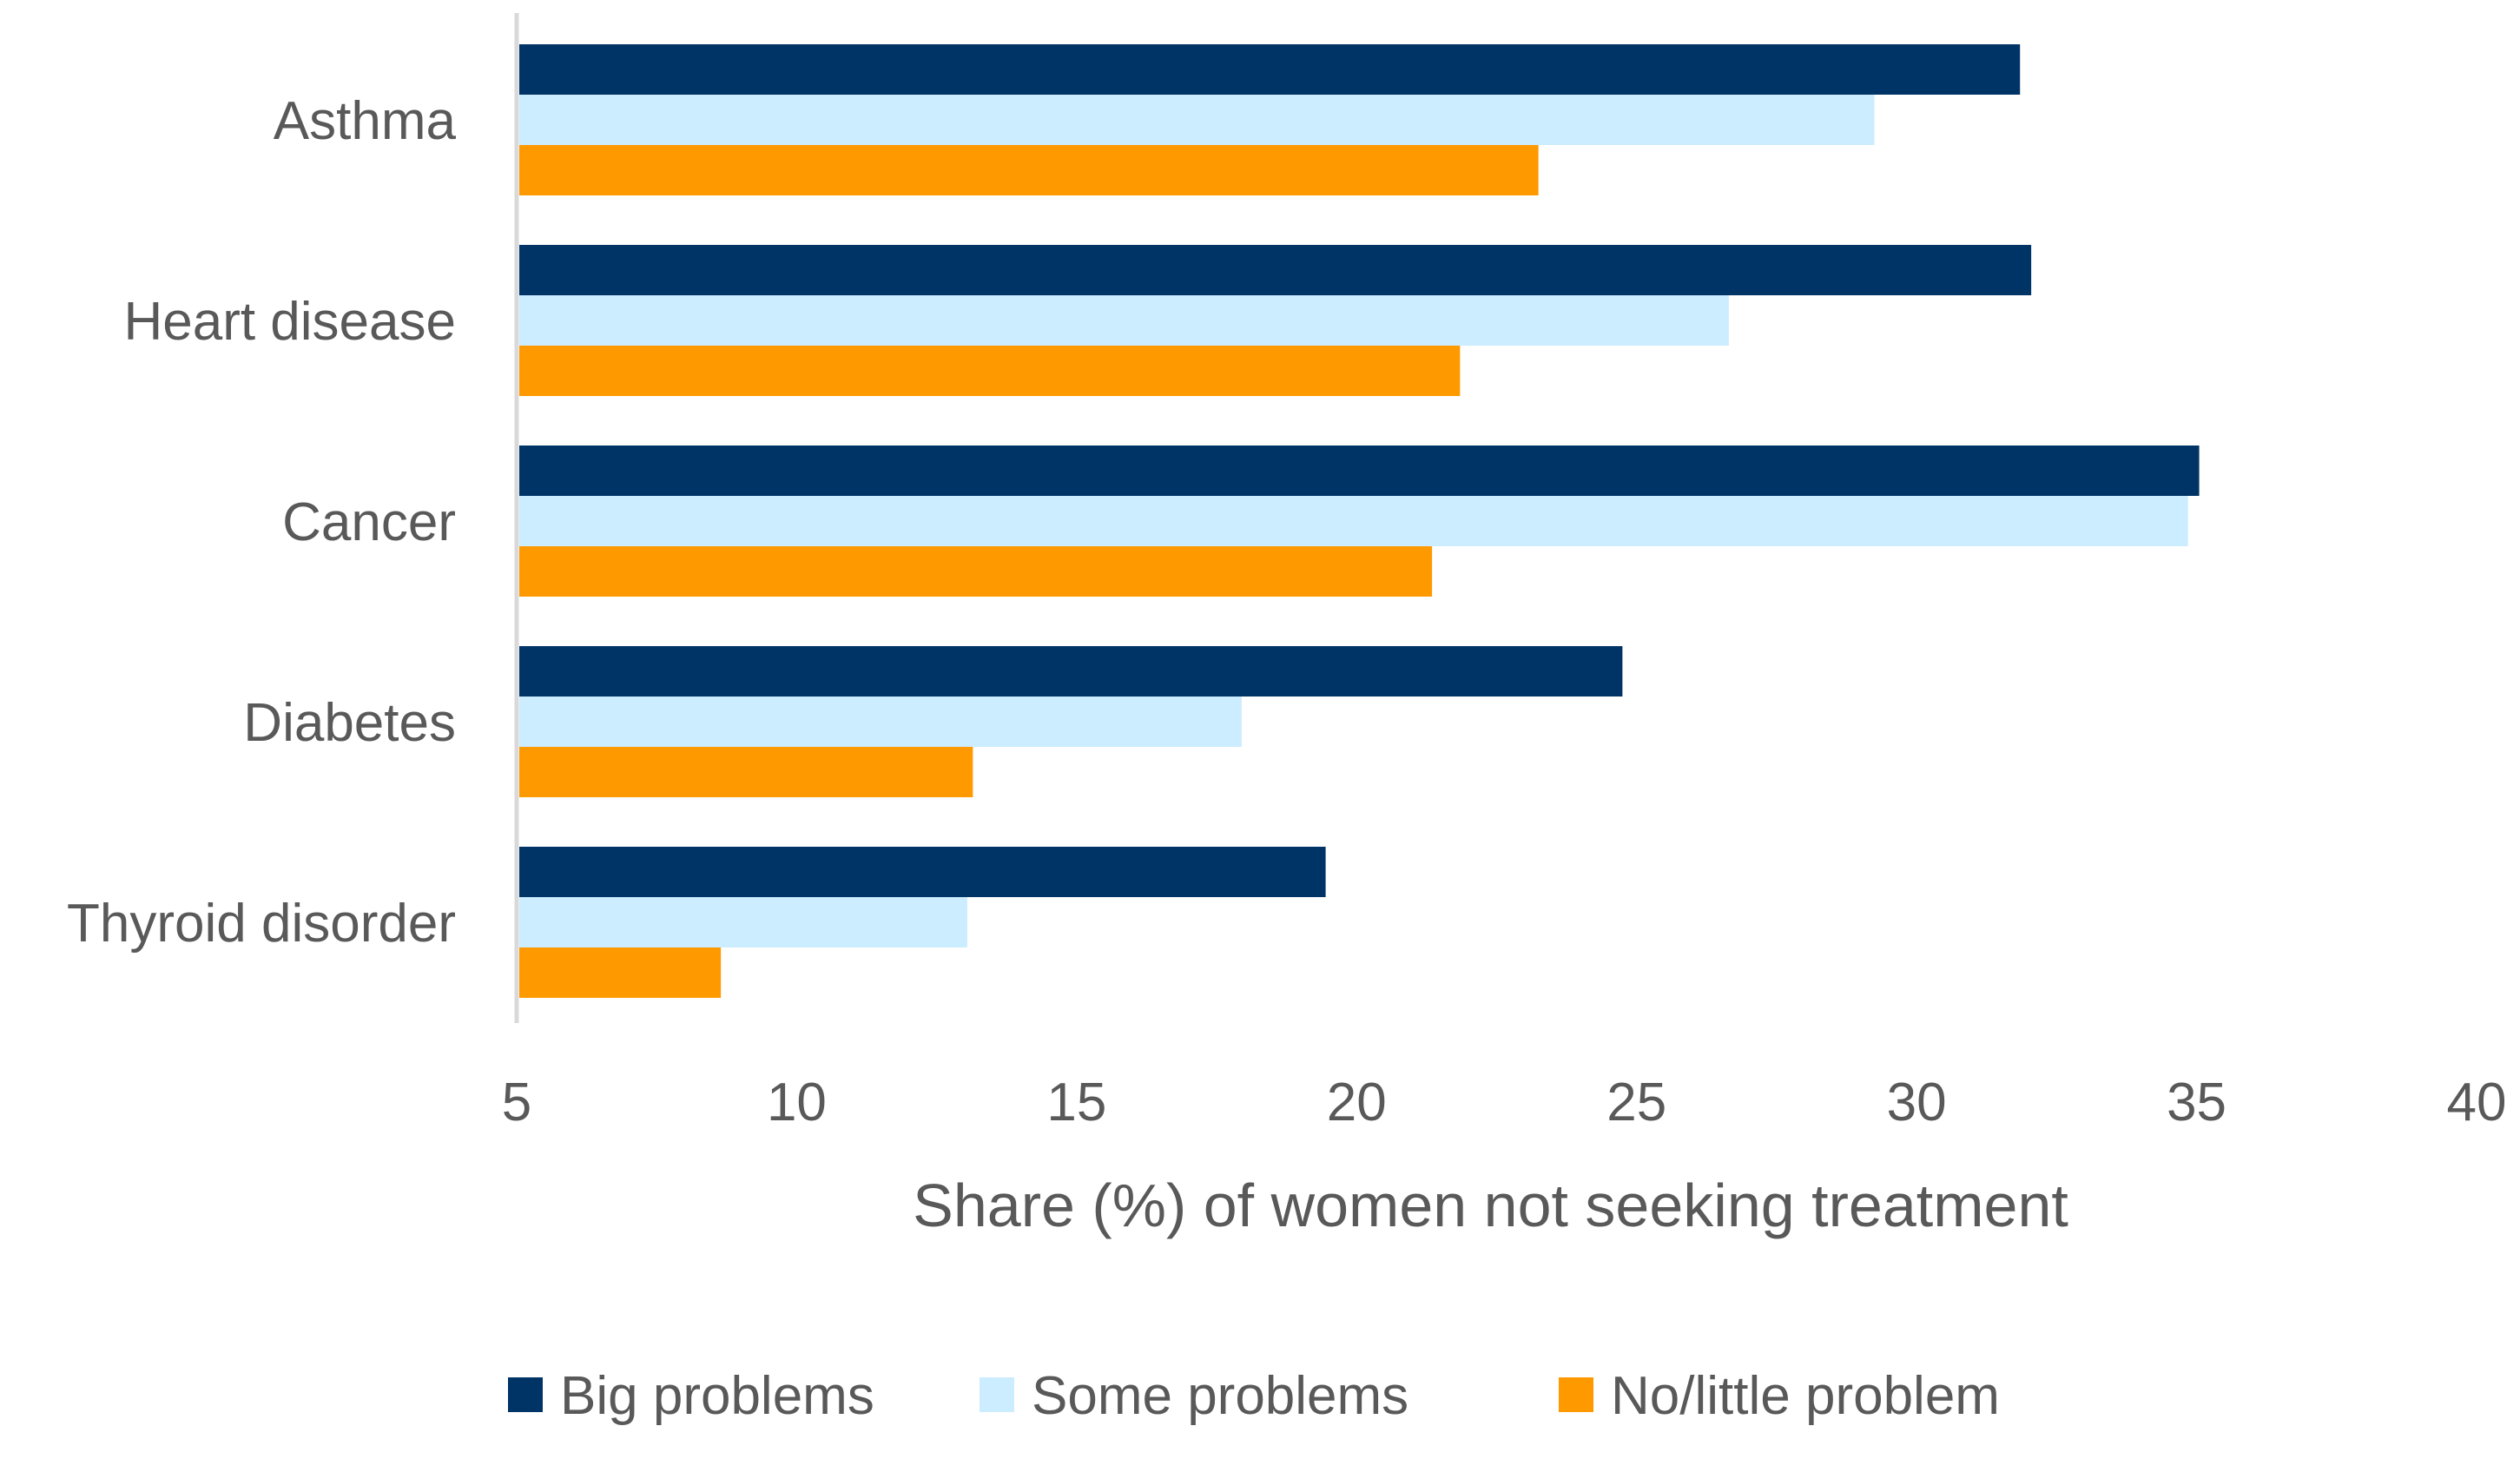 The height and width of the screenshot is (1459, 2520). What do you see at coordinates (1071, 671) in the screenshot?
I see `bar-diabetes-big-problems` at bounding box center [1071, 671].